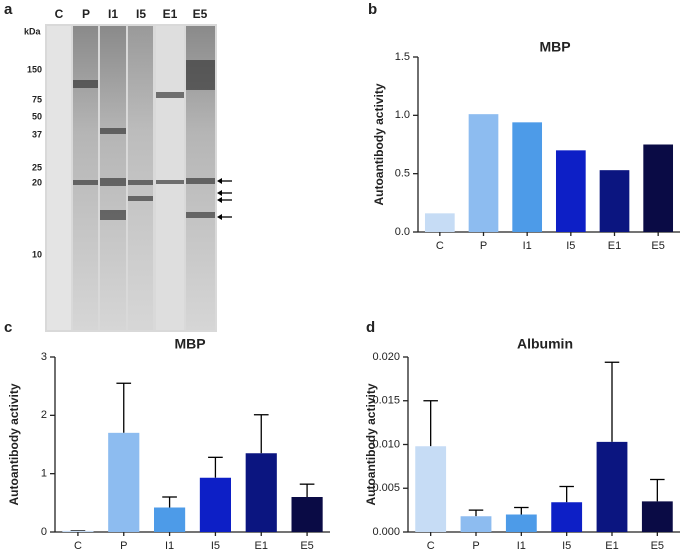 The height and width of the screenshot is (555, 685). I want to click on lane-label: P, so click(86, 14).